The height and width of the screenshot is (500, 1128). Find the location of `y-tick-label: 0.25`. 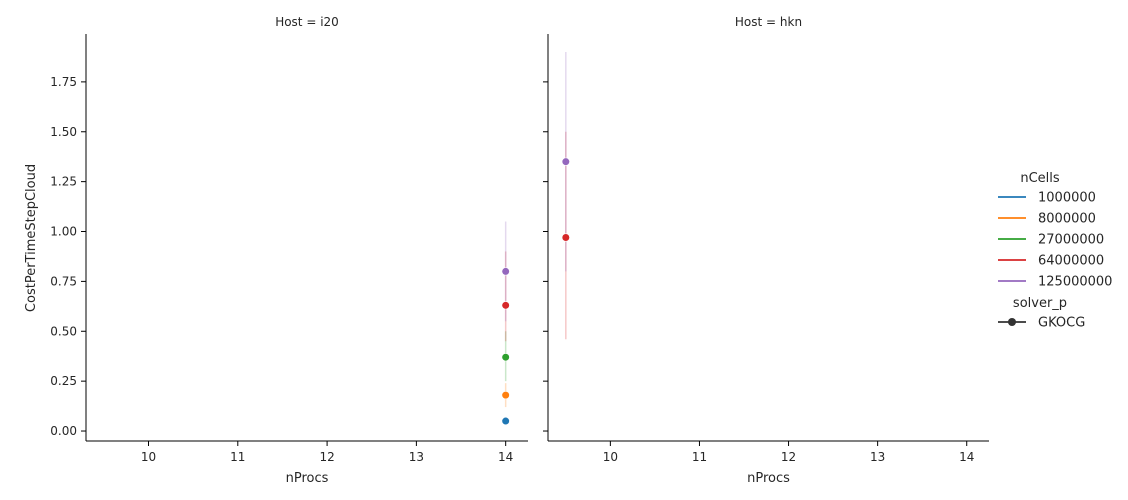

y-tick-label: 0.25 is located at coordinates (63, 381).